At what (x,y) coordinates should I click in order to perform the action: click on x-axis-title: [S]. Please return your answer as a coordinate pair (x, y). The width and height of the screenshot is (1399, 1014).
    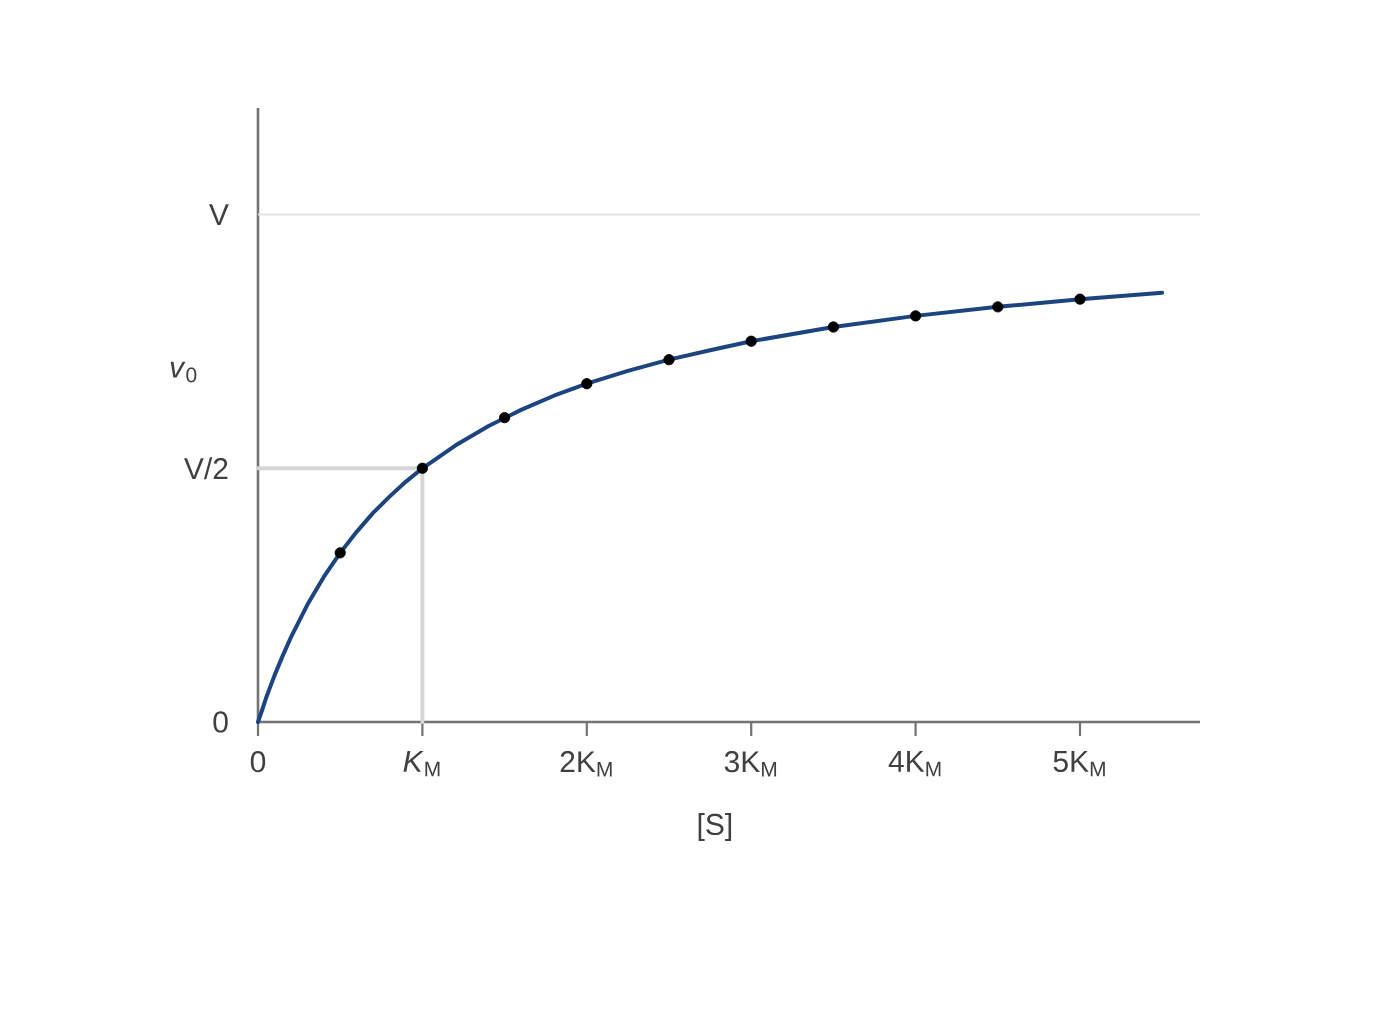
    Looking at the image, I should click on (715, 827).